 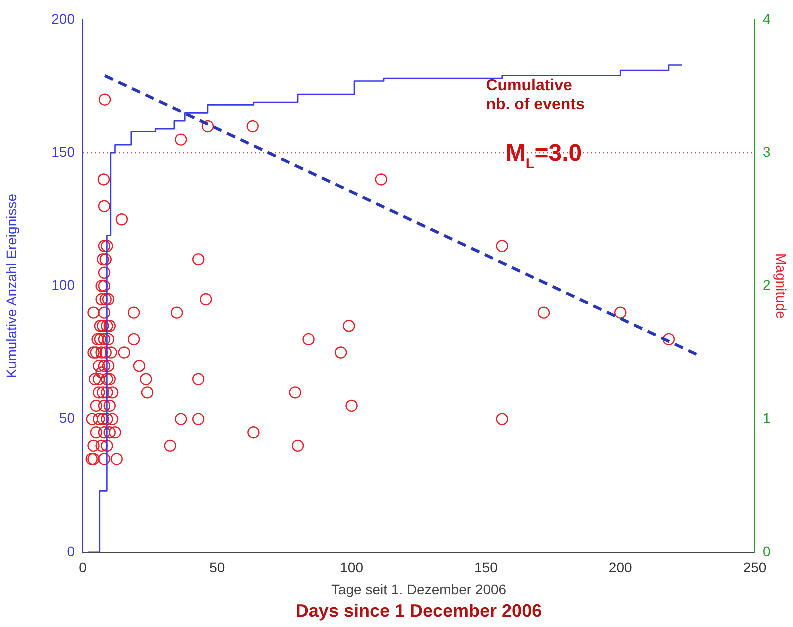 I want to click on x-tick-label: 150, so click(x=486, y=568).